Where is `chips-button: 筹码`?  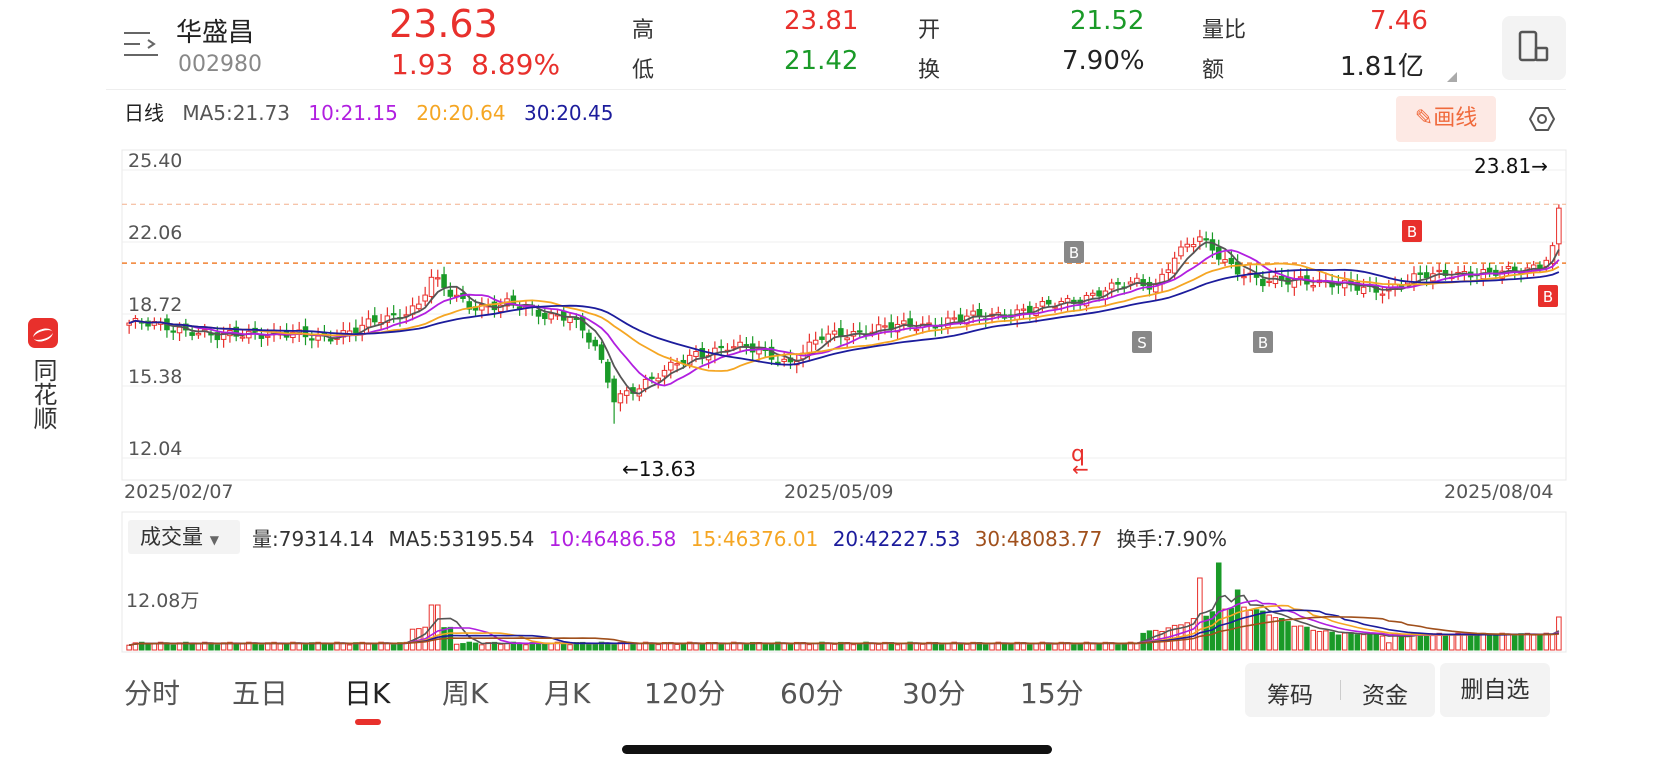 chips-button: 筹码 is located at coordinates (1290, 696).